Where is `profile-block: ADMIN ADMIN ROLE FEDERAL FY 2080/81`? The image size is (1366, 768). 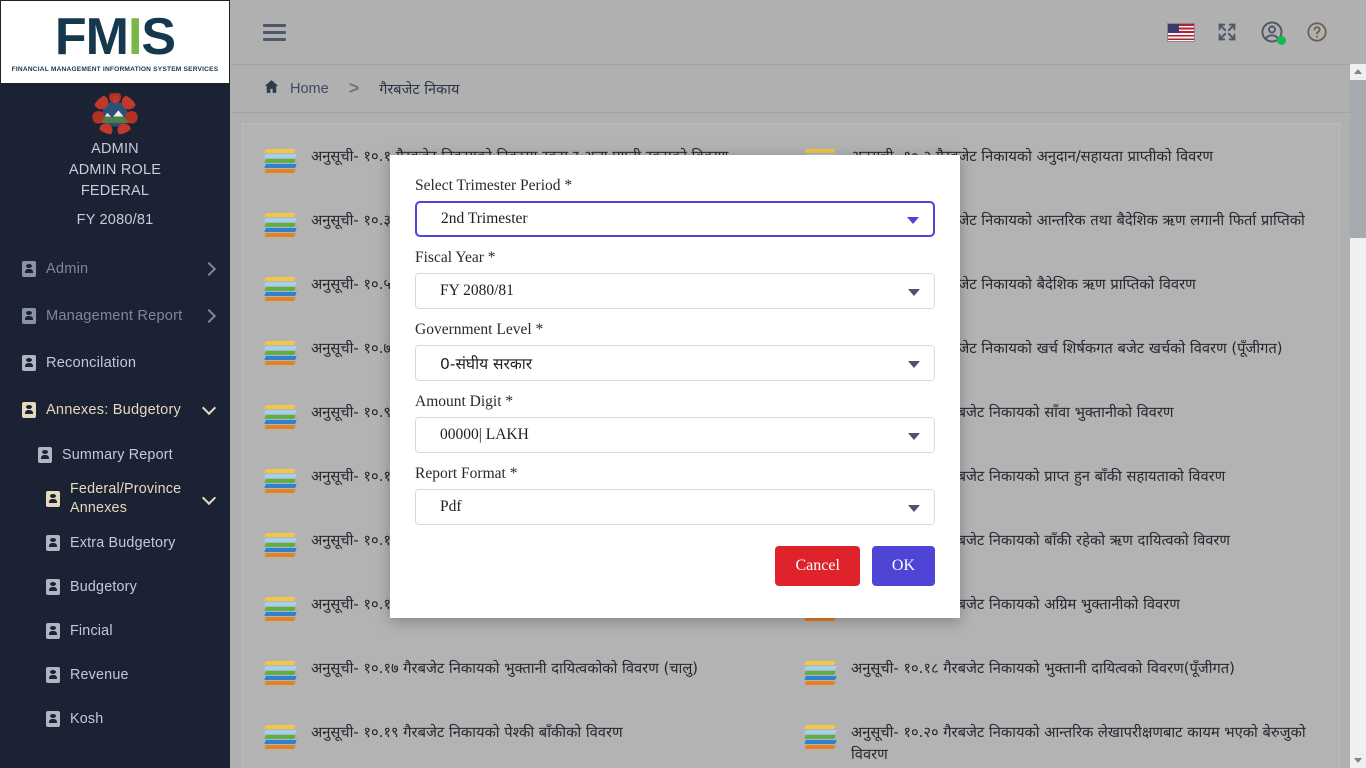 profile-block: ADMIN ADMIN ROLE FEDERAL FY 2080/81 is located at coordinates (115, 185).